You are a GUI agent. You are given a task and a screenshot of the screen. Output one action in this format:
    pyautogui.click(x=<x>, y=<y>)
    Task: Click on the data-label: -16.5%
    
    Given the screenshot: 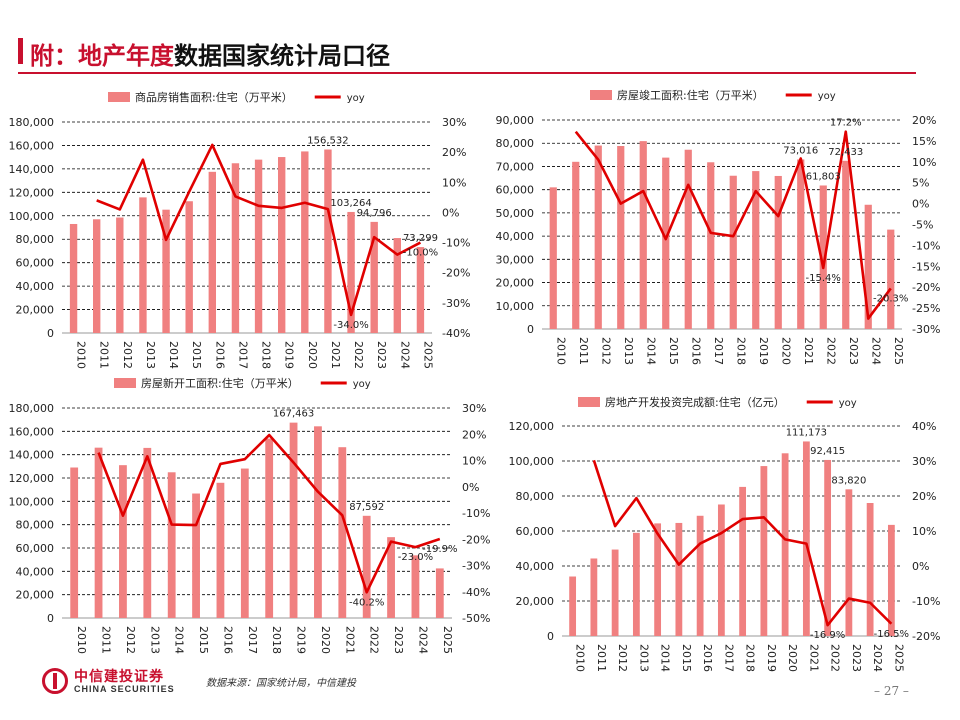 What is the action you would take?
    pyautogui.click(x=891, y=634)
    